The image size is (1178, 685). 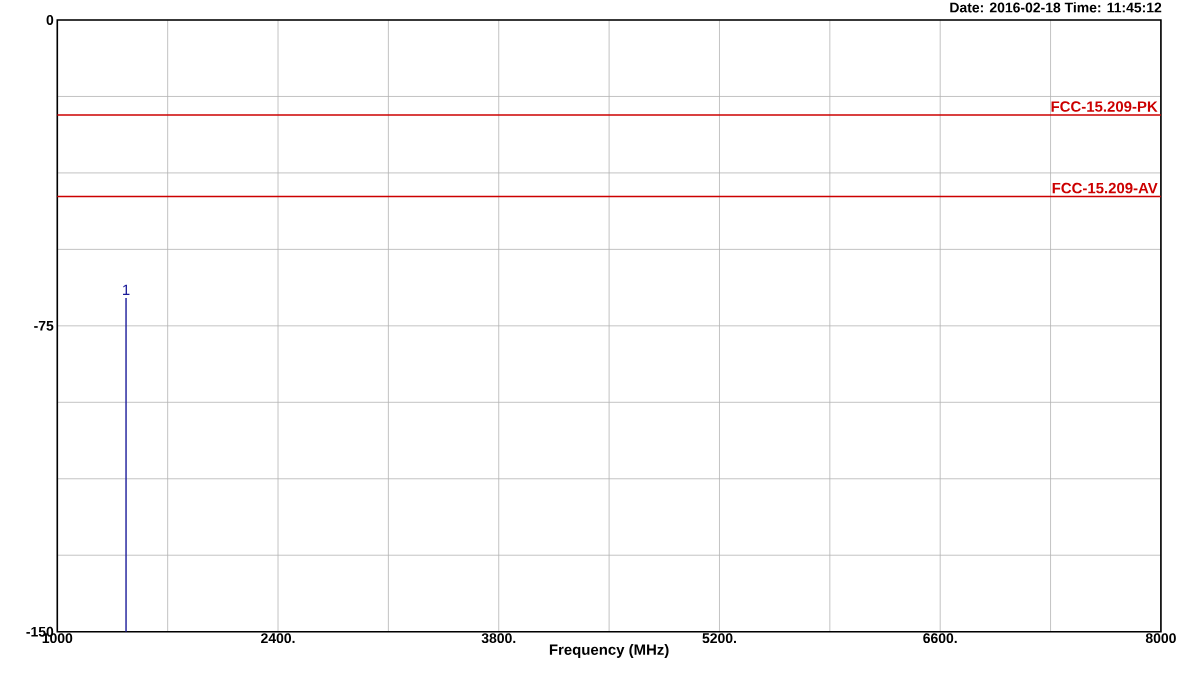 What do you see at coordinates (126, 289) in the screenshot?
I see `annotation: 1` at bounding box center [126, 289].